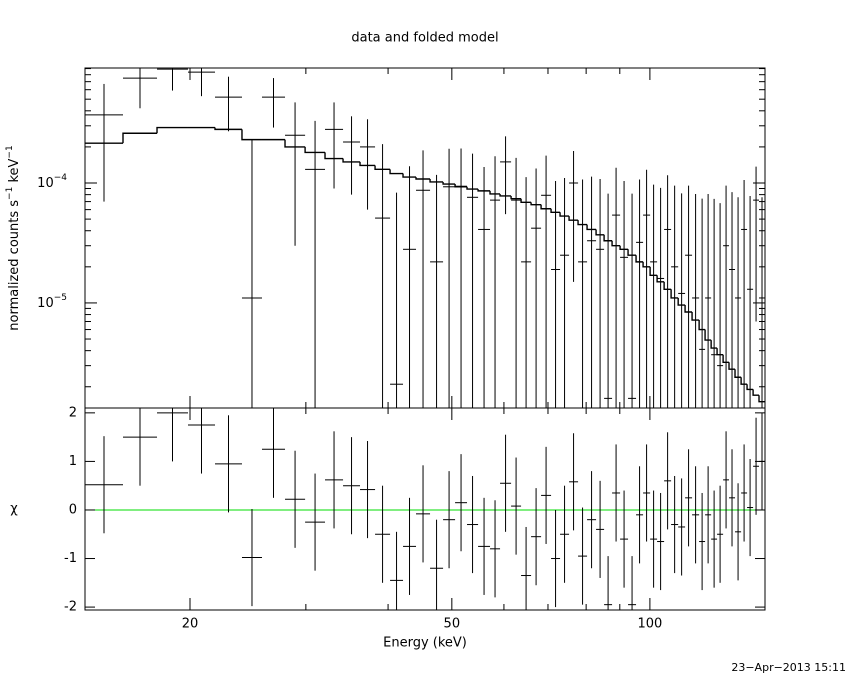 This screenshot has height=680, width=850. What do you see at coordinates (70, 607) in the screenshot?
I see `y-tick-label: -2` at bounding box center [70, 607].